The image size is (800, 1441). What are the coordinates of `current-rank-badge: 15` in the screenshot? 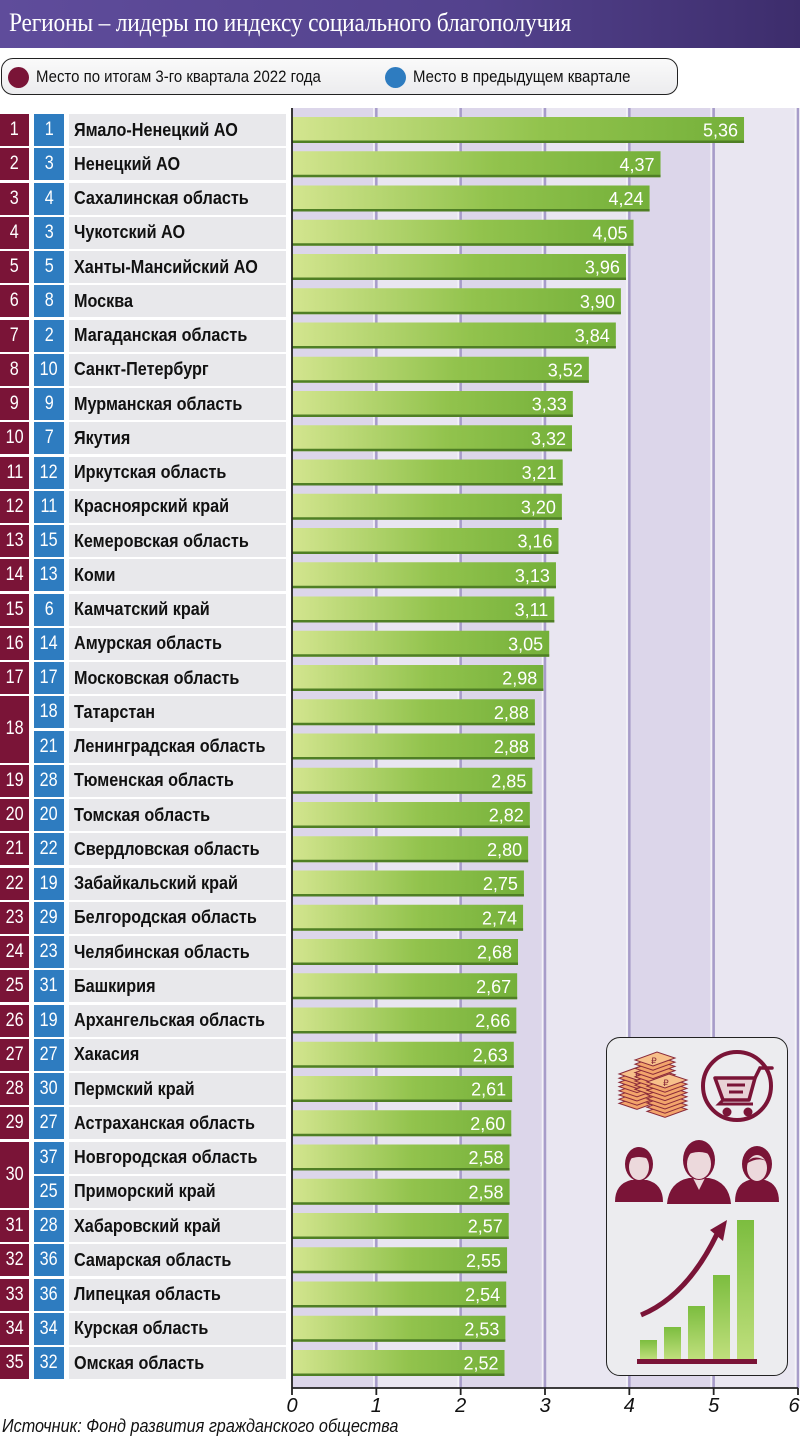 It's located at (14, 609).